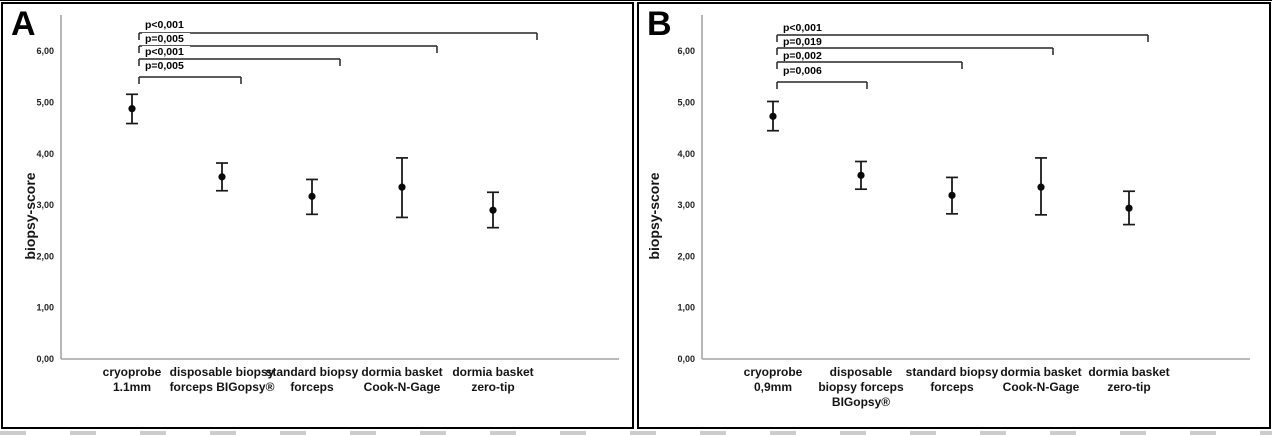  I want to click on cropped-caption-strip, so click(636, 433).